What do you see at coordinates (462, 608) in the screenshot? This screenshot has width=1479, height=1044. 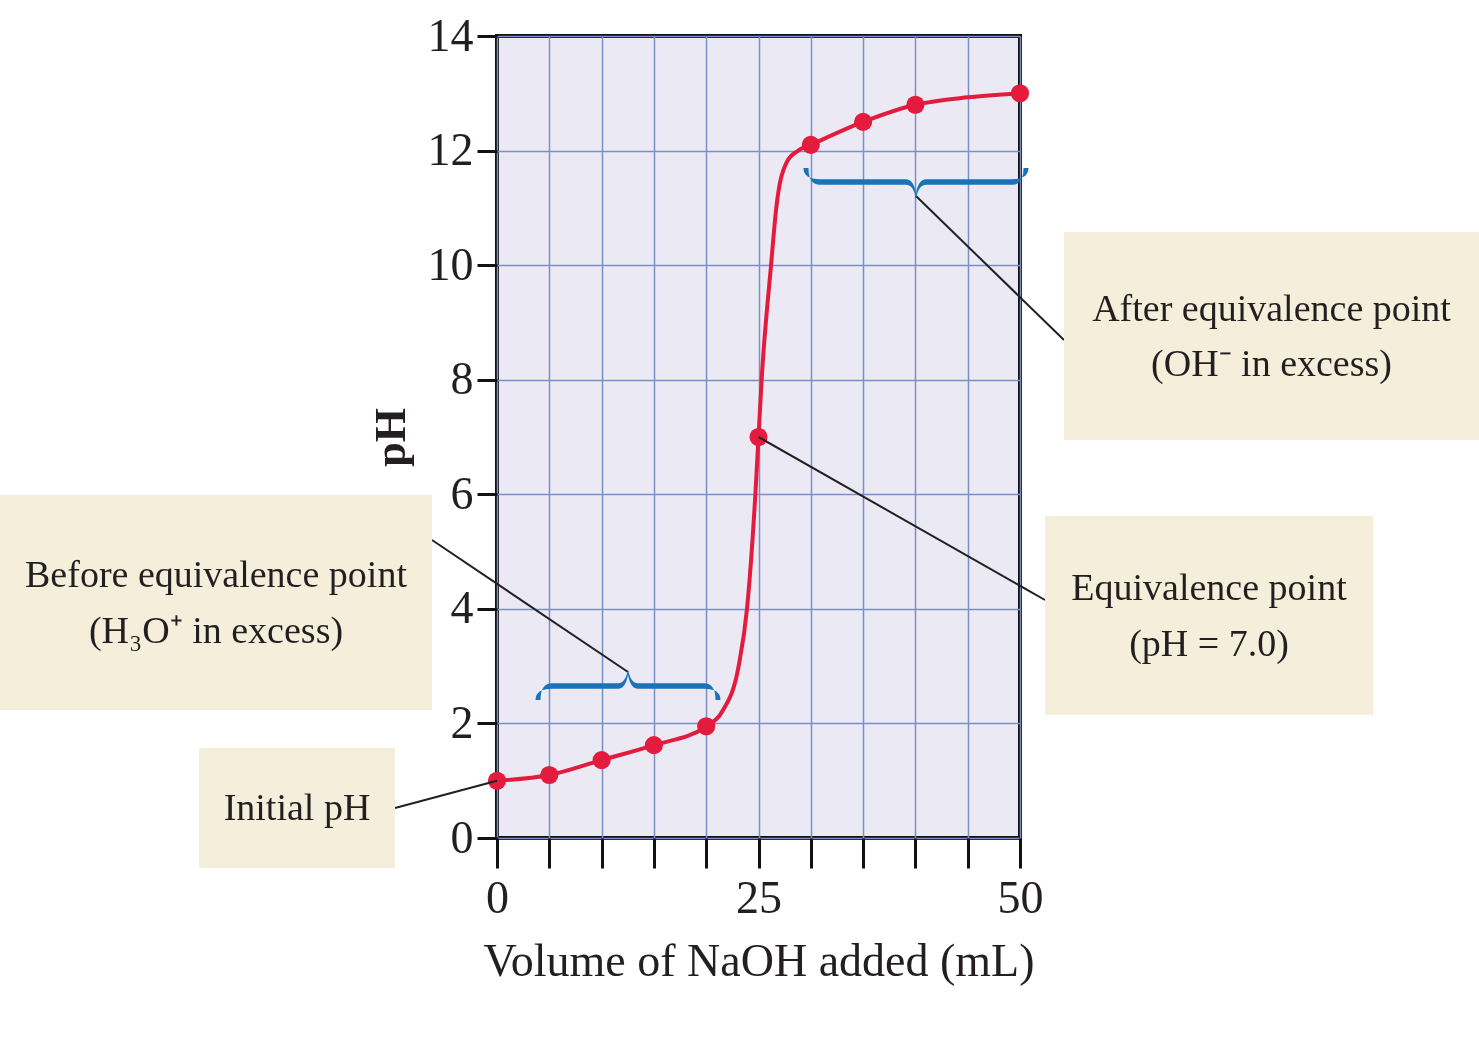 I see `y-tick-label: 4` at bounding box center [462, 608].